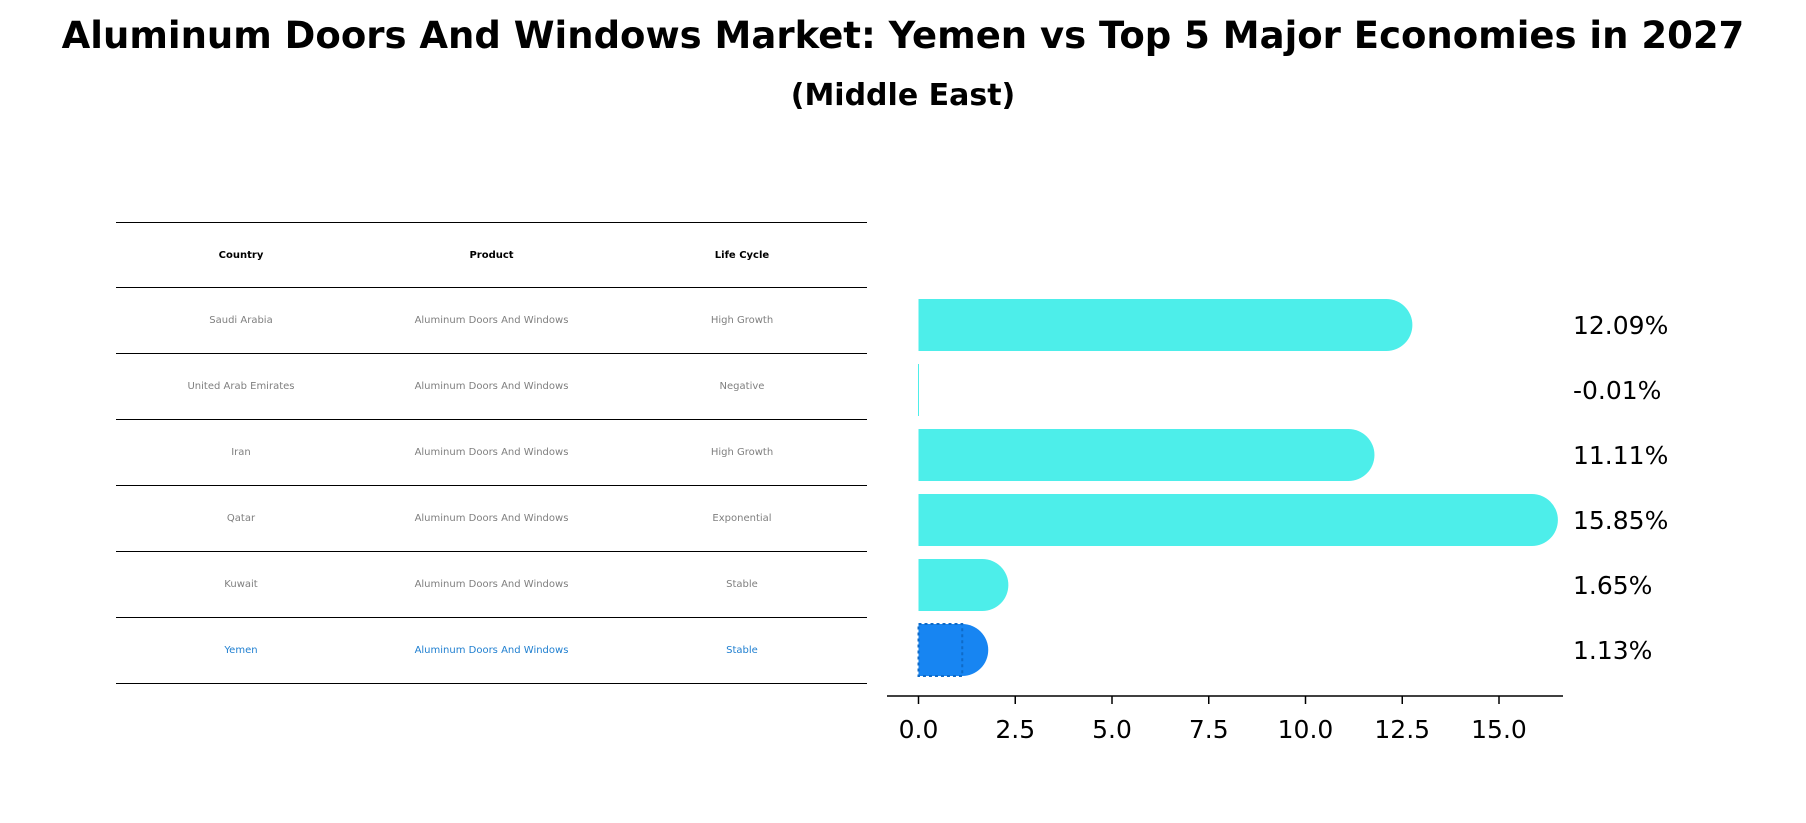 The width and height of the screenshot is (1806, 823). Describe the element at coordinates (903, 95) in the screenshot. I see `chart-subtitle: (Middle East)` at that location.